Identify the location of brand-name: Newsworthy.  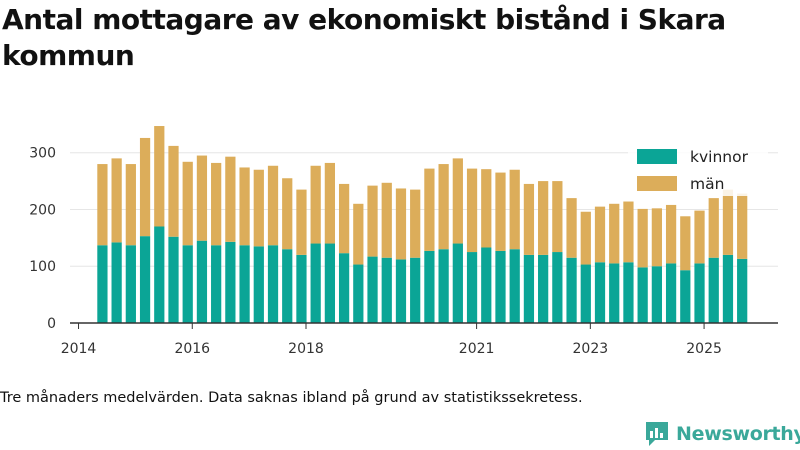
(738, 434).